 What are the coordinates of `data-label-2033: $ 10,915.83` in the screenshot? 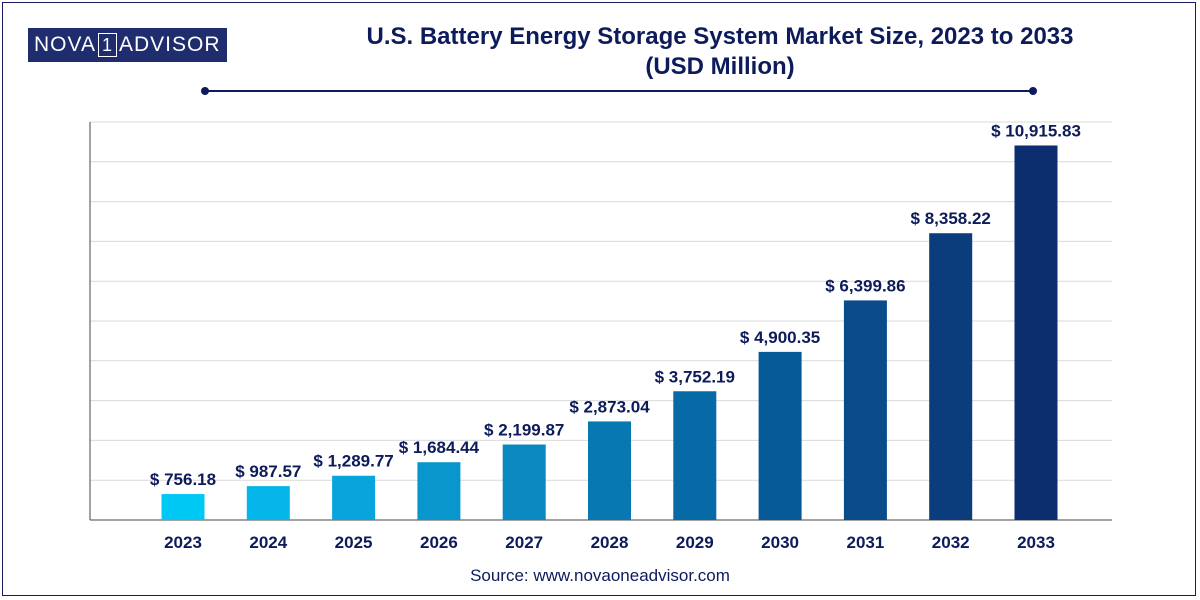 It's located at (1036, 130).